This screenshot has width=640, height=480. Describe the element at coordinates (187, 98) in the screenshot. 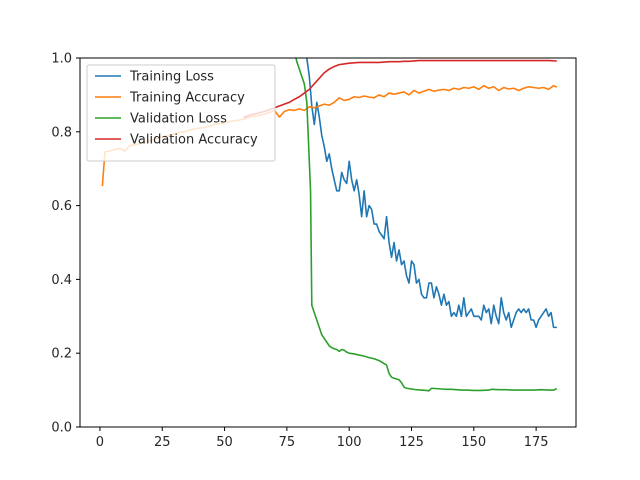

I see `legend-label: Training Accuracy` at that location.